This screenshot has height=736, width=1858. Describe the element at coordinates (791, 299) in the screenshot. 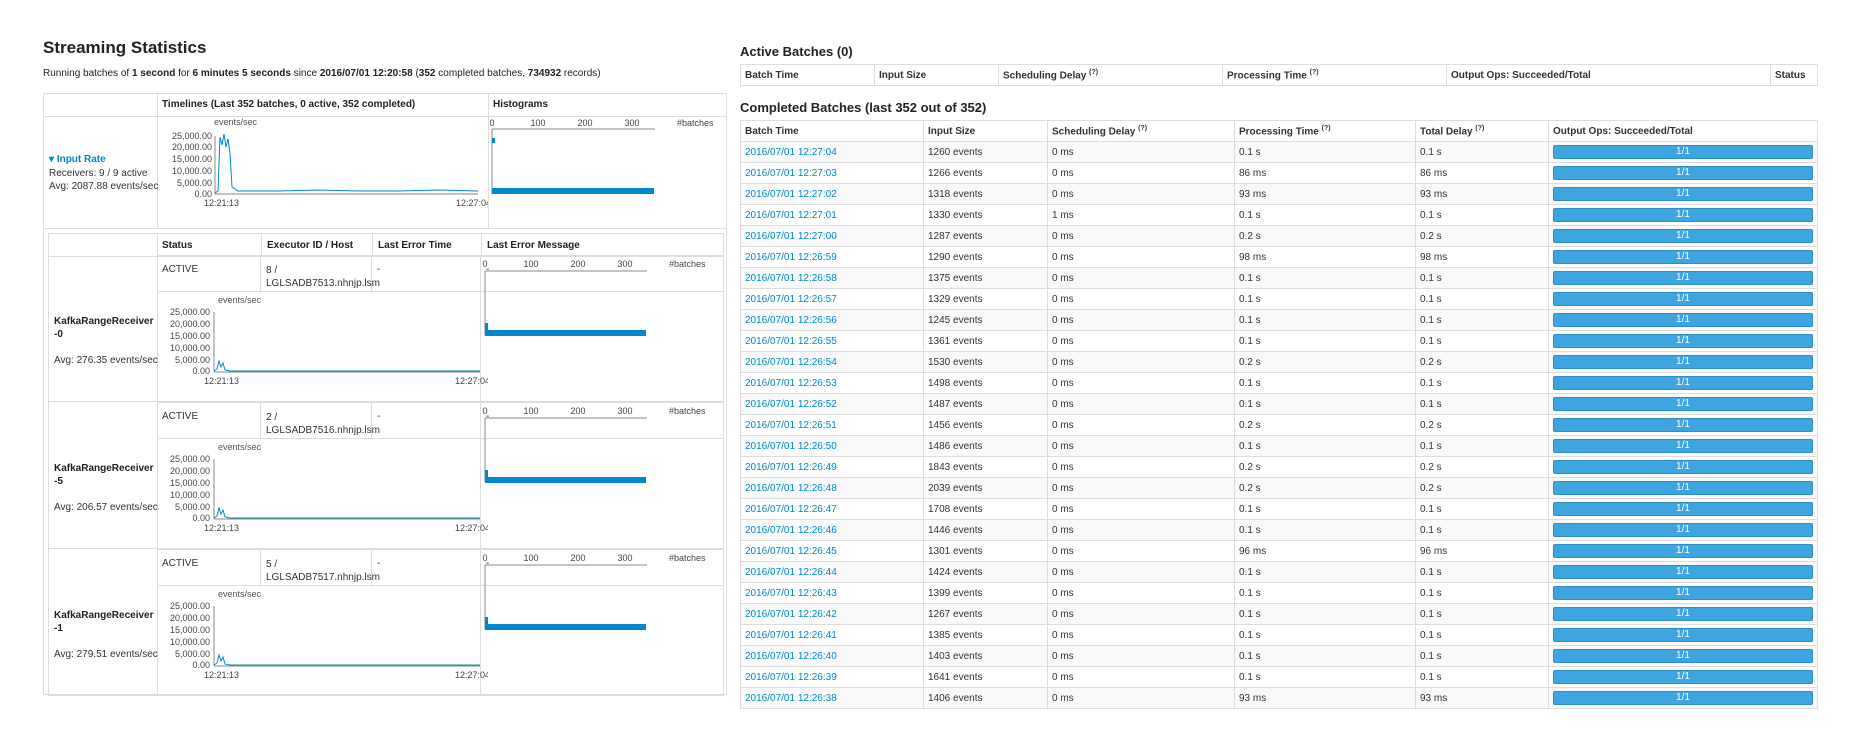

I see `batch-link: 2016/07/01 12:26:57` at that location.